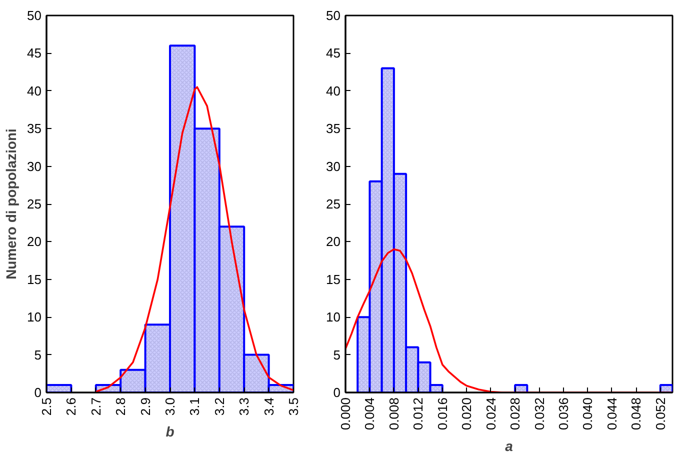 Image resolution: width=680 pixels, height=457 pixels. I want to click on x-tick-label: 2.5, so click(46, 406).